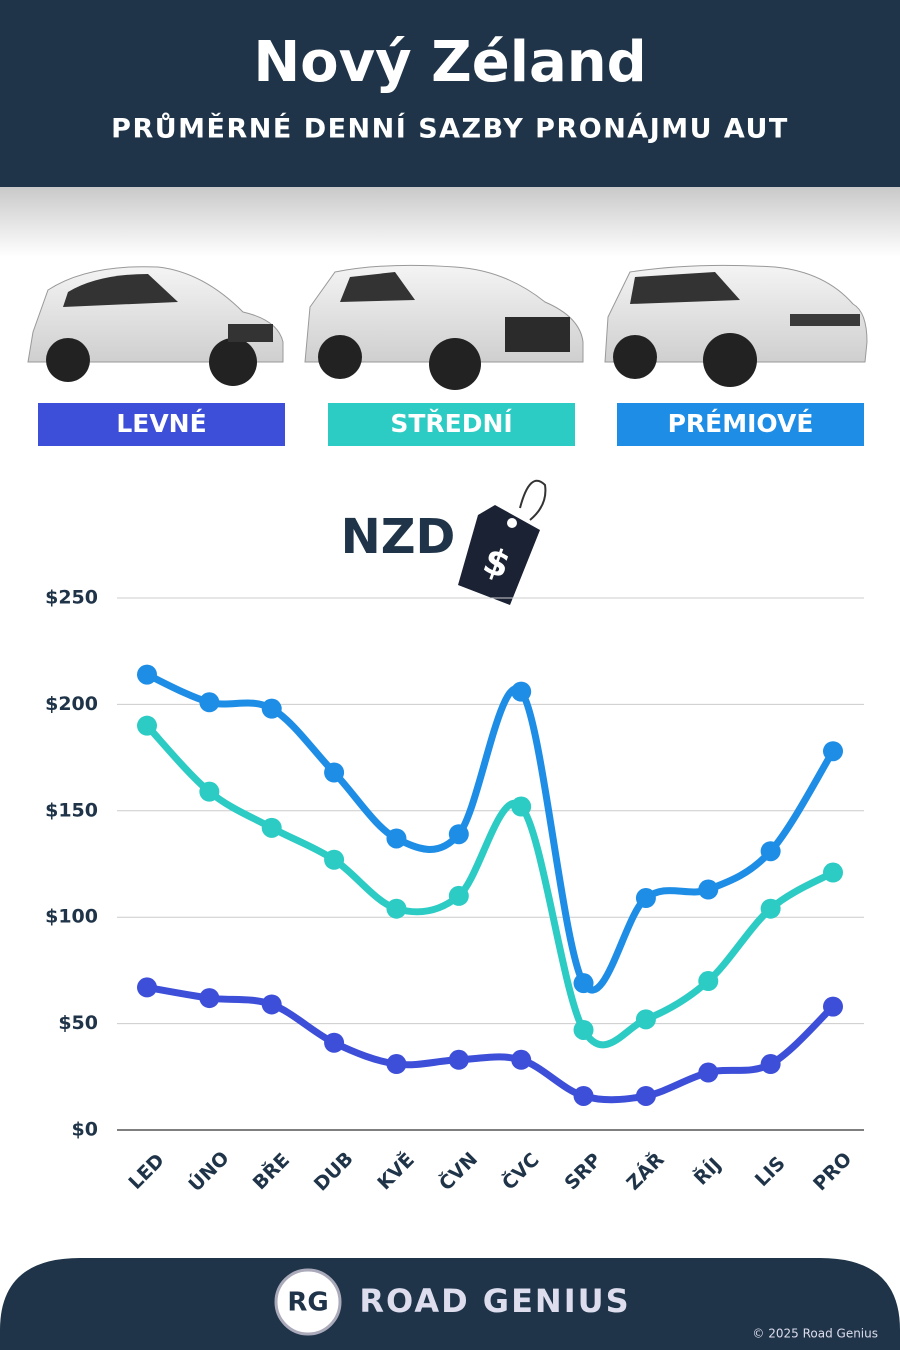 This screenshot has width=900, height=1350. I want to click on legend-label: PRÉMIOVÉ, so click(741, 423).